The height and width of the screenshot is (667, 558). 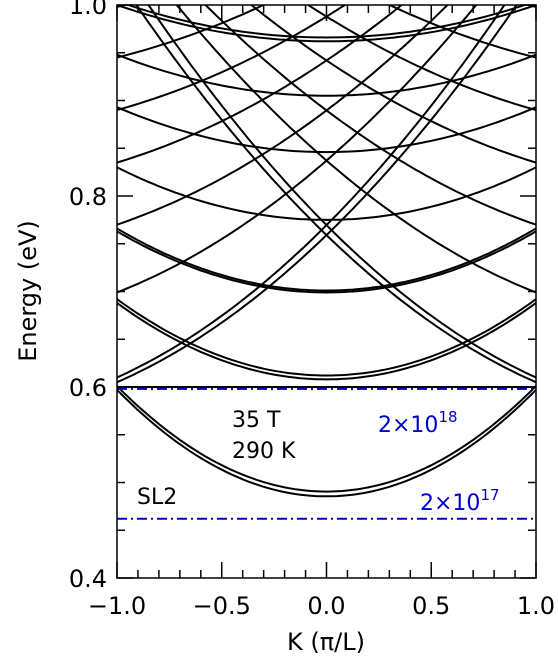 I want to click on reference-lines, so click(x=326, y=453).